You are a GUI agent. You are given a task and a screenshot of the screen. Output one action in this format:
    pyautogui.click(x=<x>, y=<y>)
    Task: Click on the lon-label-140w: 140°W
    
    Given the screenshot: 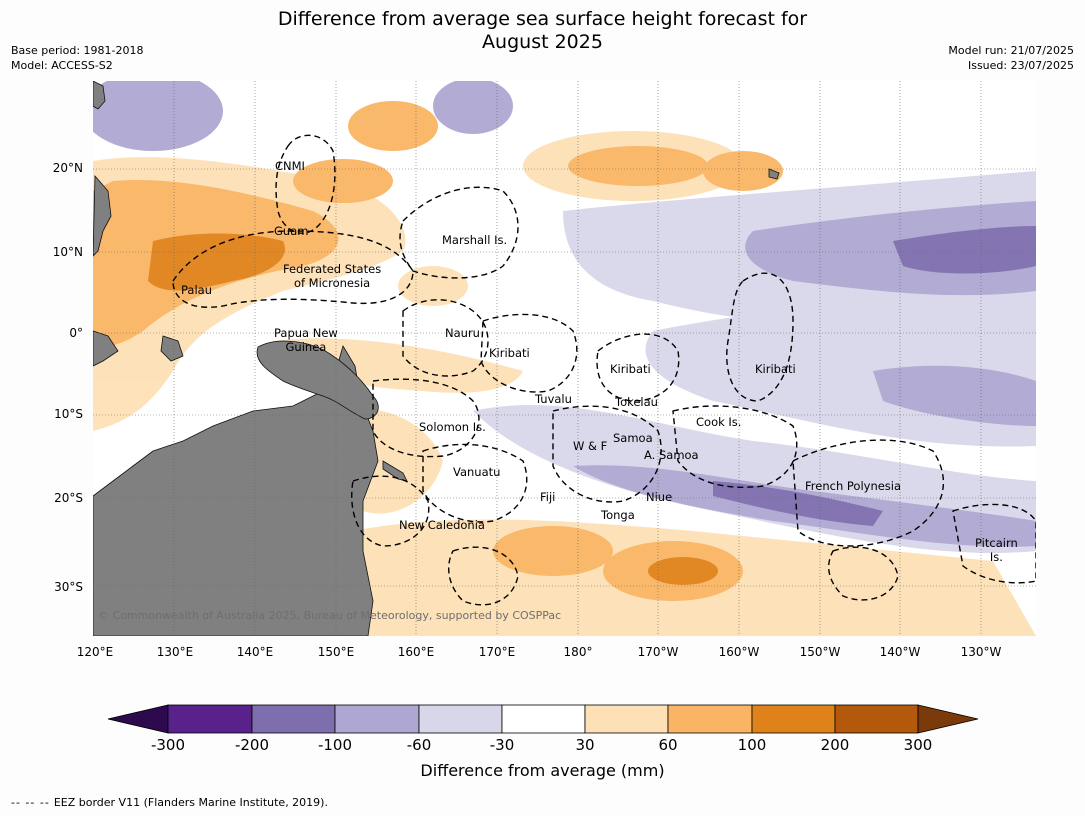 What is the action you would take?
    pyautogui.click(x=900, y=652)
    